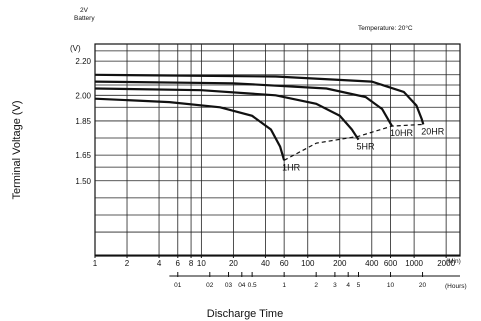 The width and height of the screenshot is (481, 321). I want to click on end-voltage-dashed-line, so click(353, 142).